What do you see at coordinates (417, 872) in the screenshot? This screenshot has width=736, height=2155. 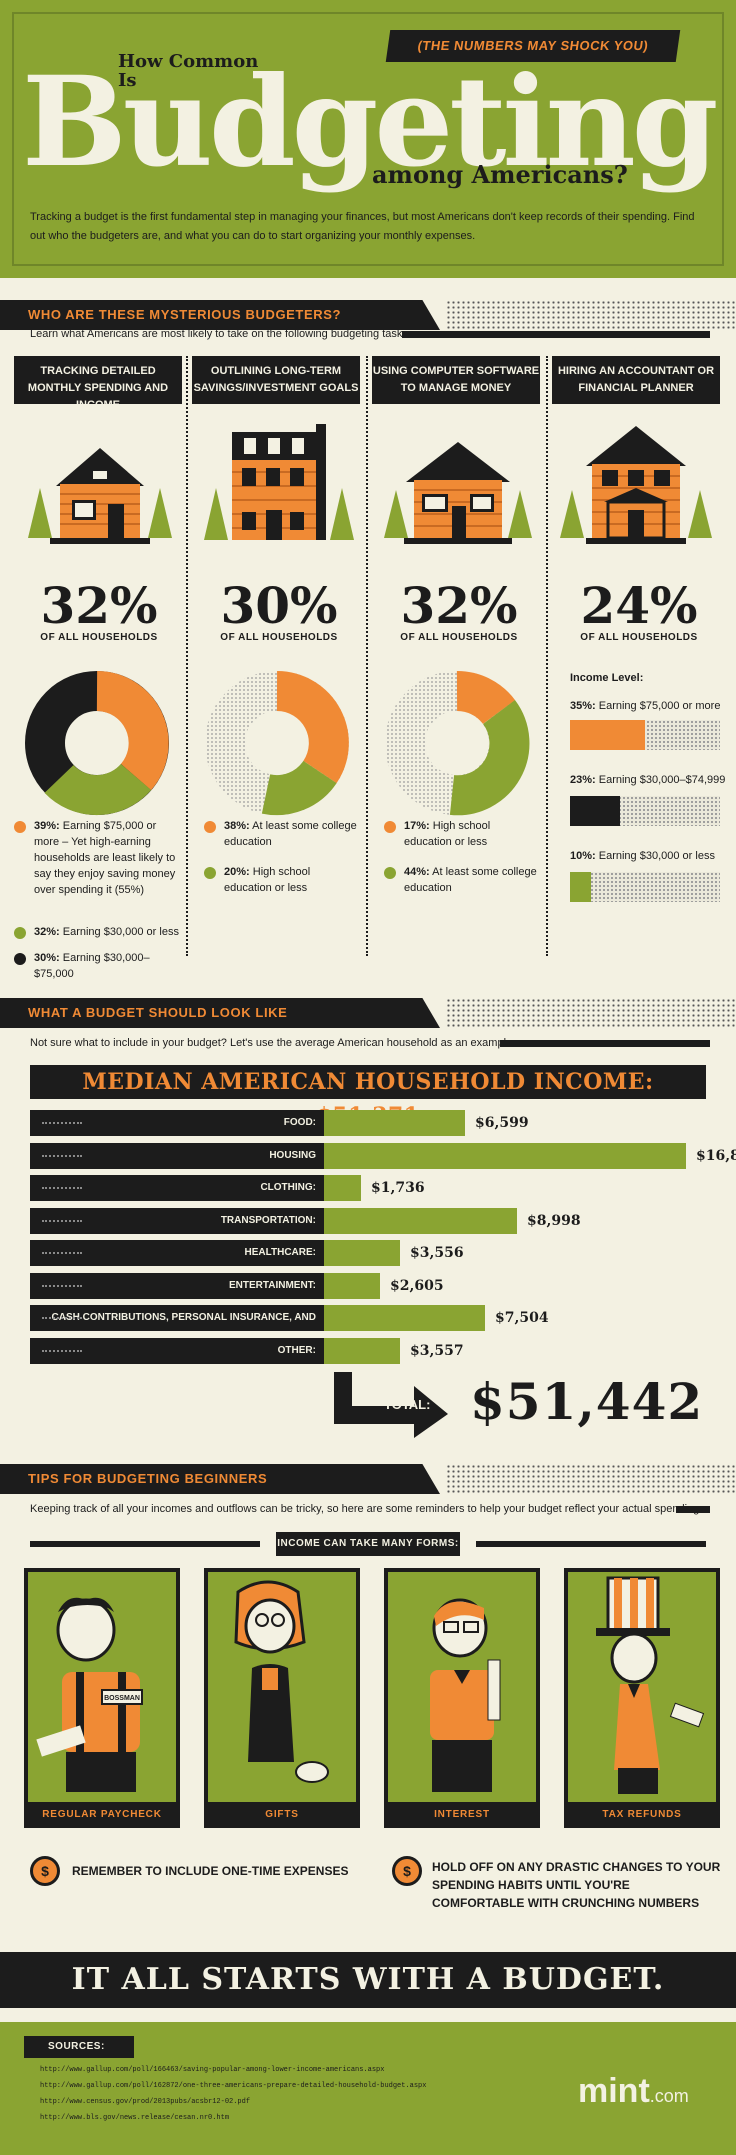 I see `legend-pct: 44%:` at bounding box center [417, 872].